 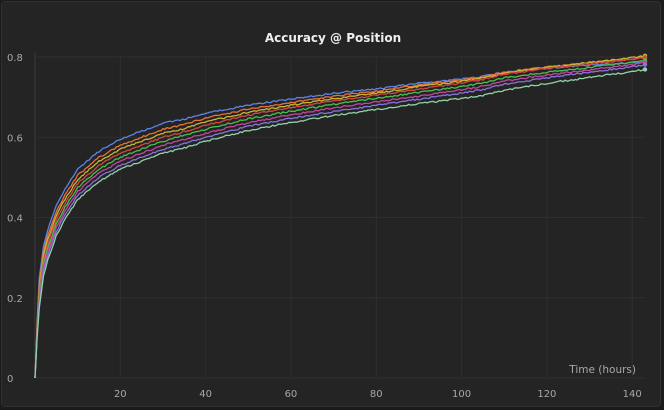 I want to click on x-tick-label: 80, so click(x=376, y=394).